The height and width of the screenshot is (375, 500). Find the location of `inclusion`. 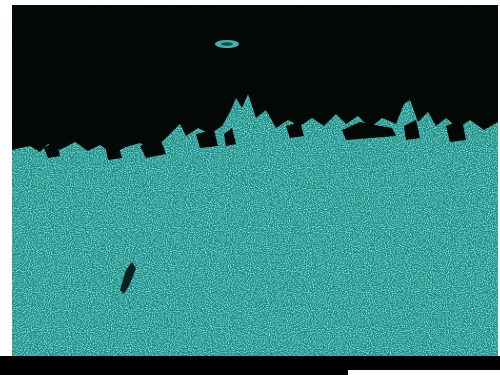

inclusion is located at coordinates (128, 278).